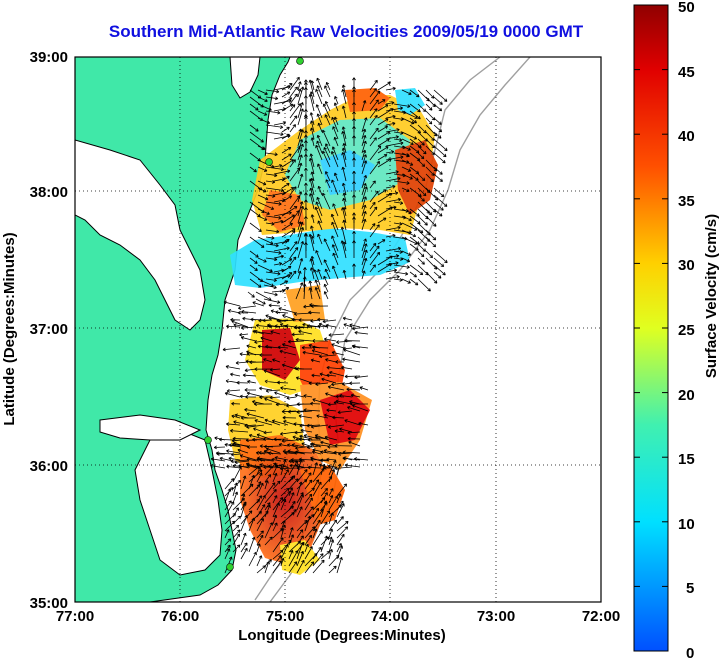 The height and width of the screenshot is (659, 724). What do you see at coordinates (140, 235) in the screenshot?
I see `chesapeake-bay` at bounding box center [140, 235].